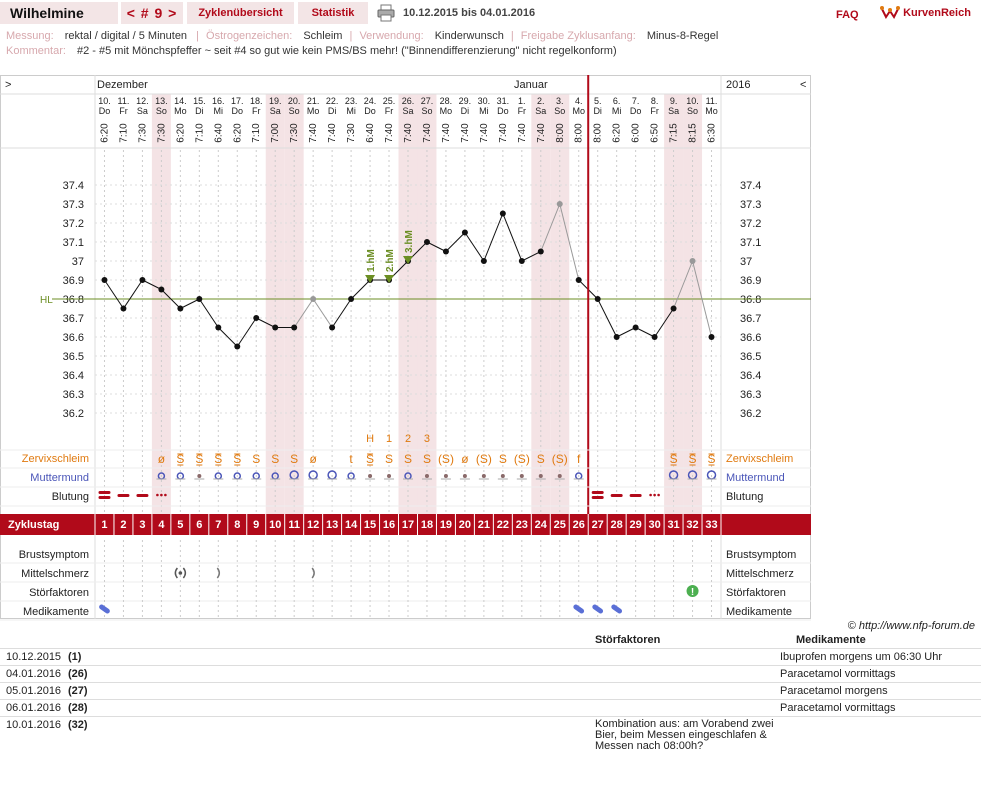 The image size is (981, 802). Describe the element at coordinates (237, 525) in the screenshot. I see `cycle-day-number: 8` at that location.